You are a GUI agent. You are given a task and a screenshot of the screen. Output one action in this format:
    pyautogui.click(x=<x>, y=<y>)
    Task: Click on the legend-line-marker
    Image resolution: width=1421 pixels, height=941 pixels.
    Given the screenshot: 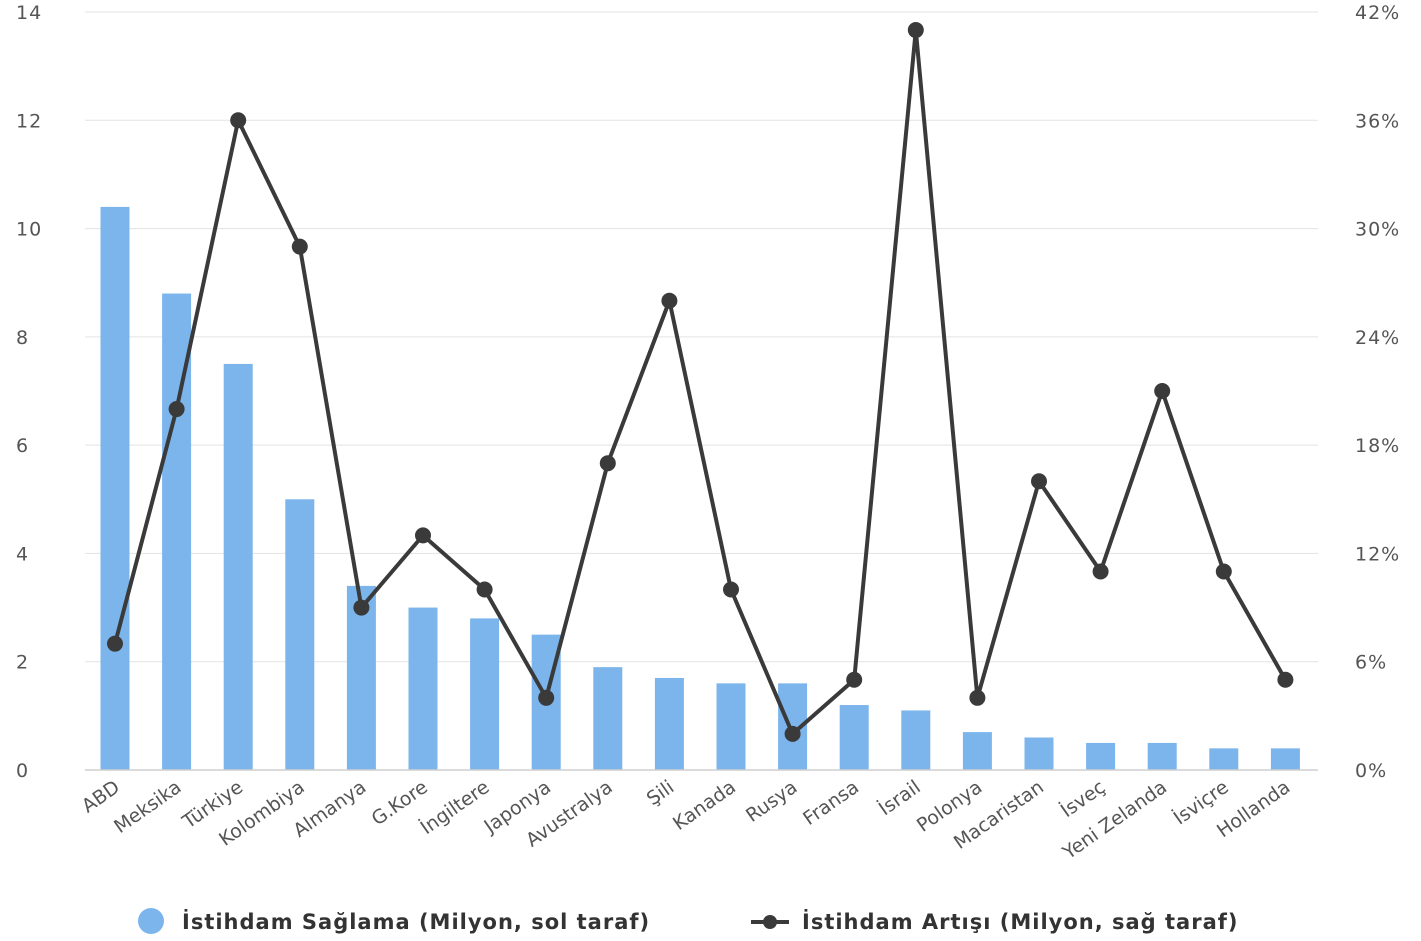 What is the action you would take?
    pyautogui.click(x=770, y=922)
    